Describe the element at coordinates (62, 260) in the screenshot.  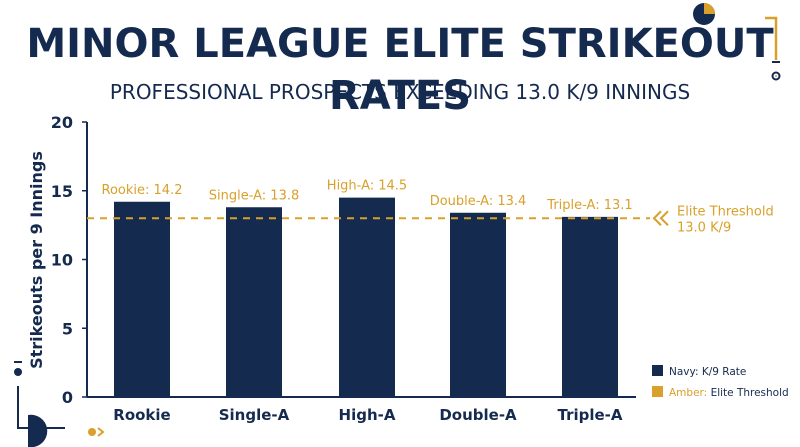
I see `y-tick-label: 10` at that location.